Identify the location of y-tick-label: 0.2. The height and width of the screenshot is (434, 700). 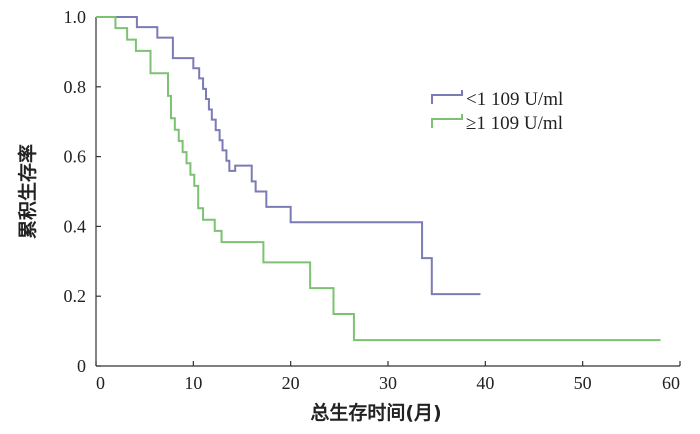
(75, 296).